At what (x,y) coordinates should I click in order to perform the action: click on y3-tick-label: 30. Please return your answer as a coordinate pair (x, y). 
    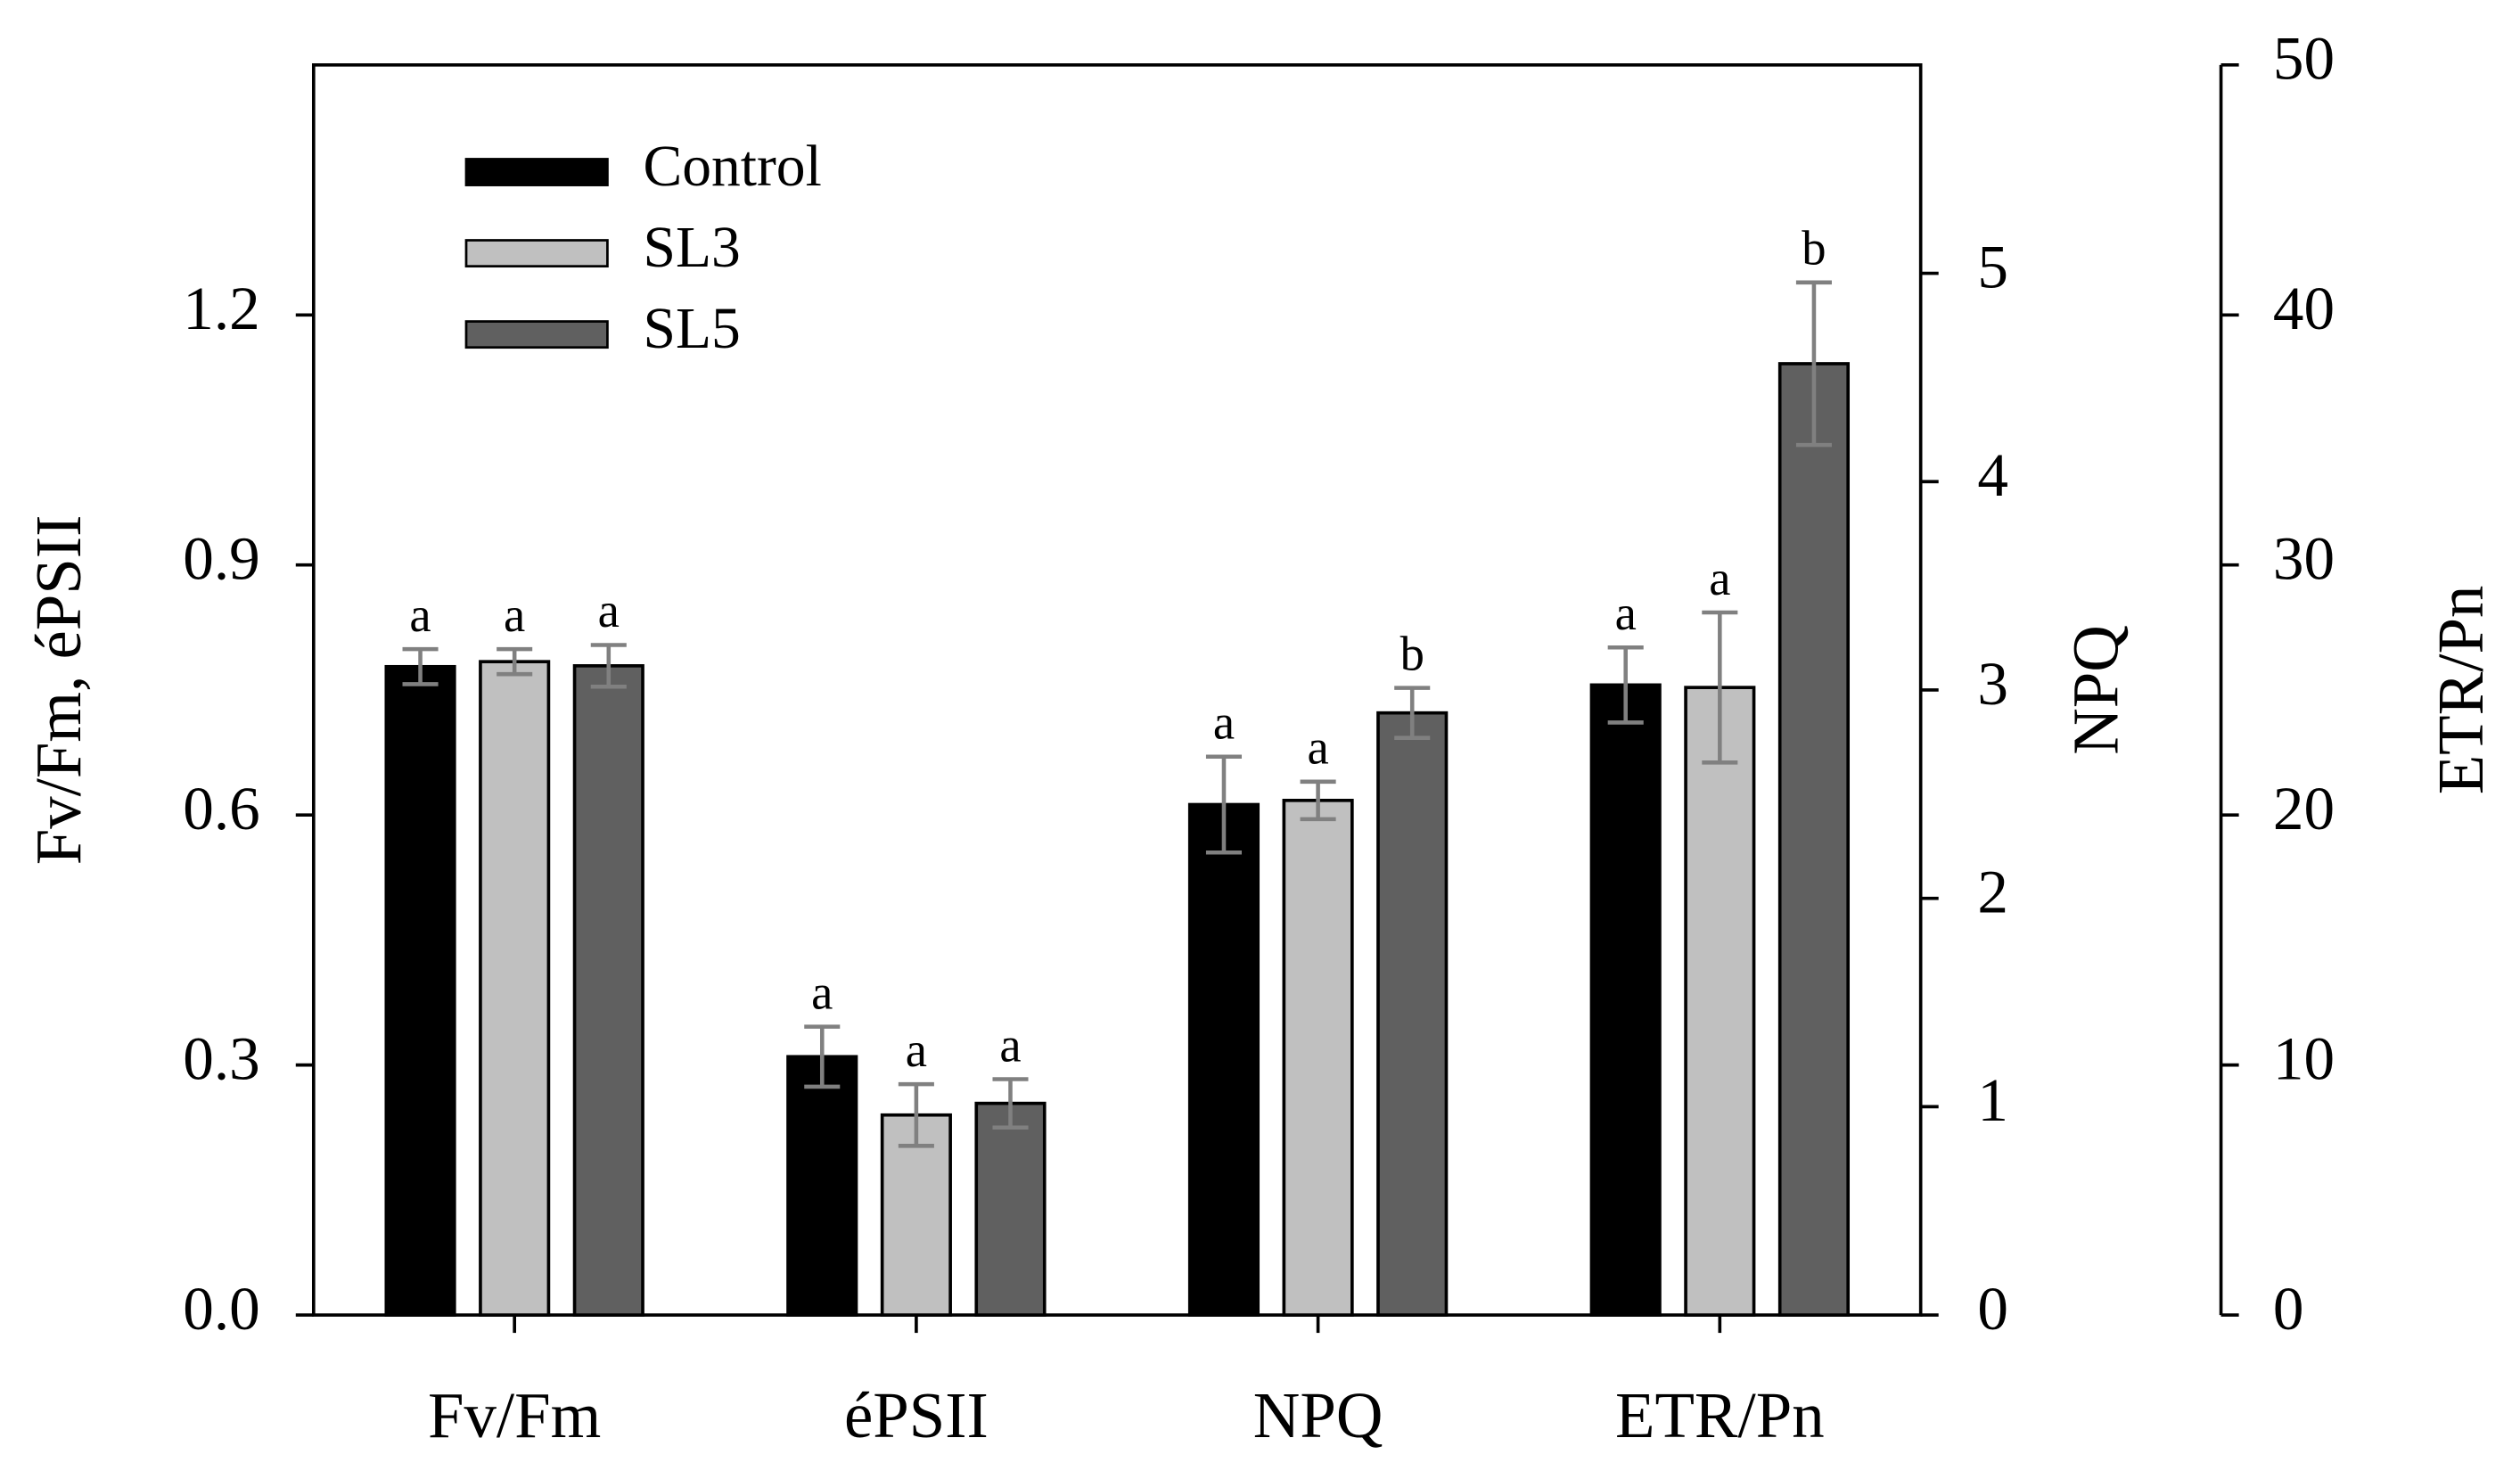
    Looking at the image, I should click on (2304, 558).